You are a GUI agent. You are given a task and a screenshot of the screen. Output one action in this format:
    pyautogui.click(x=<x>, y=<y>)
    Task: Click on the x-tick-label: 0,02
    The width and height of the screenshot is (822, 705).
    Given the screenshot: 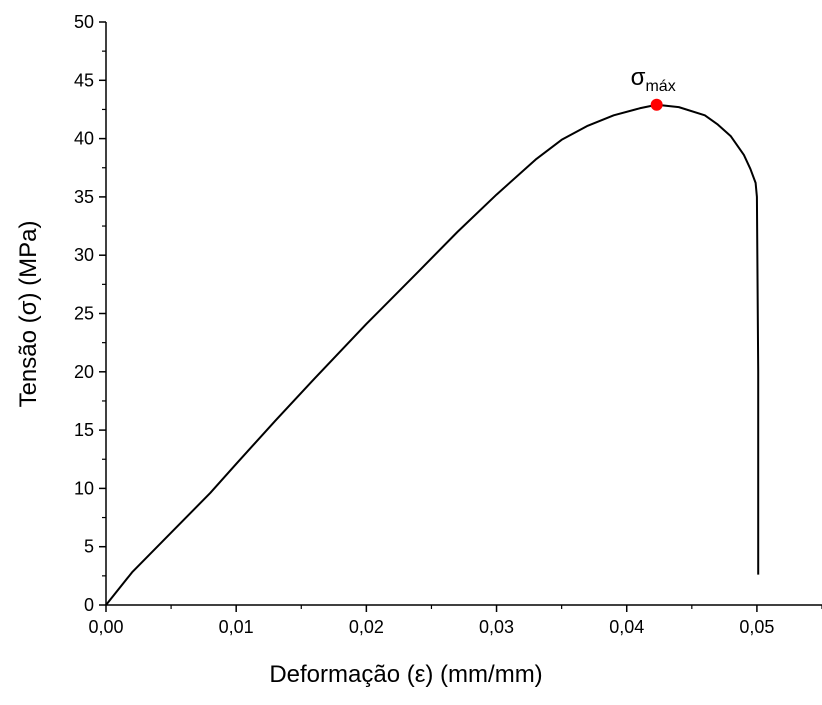 What is the action you would take?
    pyautogui.click(x=366, y=627)
    